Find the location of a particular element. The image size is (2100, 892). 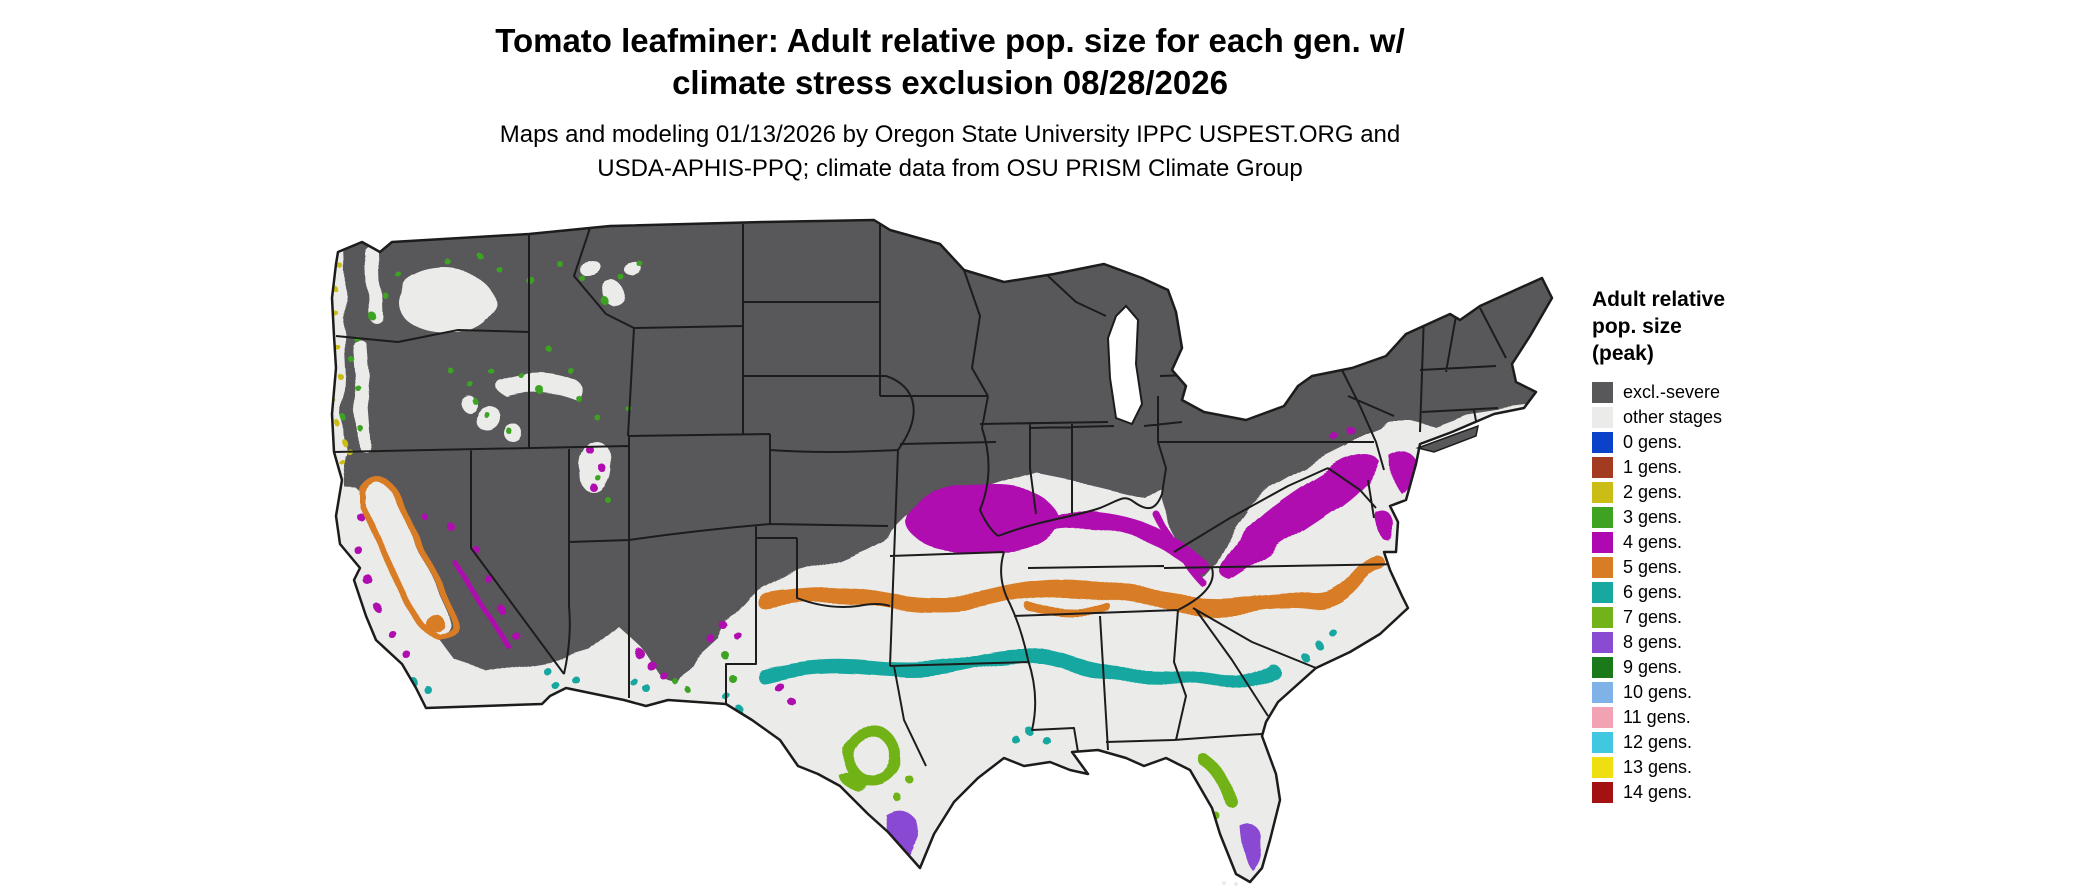

gen7-bands is located at coordinates (1040, 767).